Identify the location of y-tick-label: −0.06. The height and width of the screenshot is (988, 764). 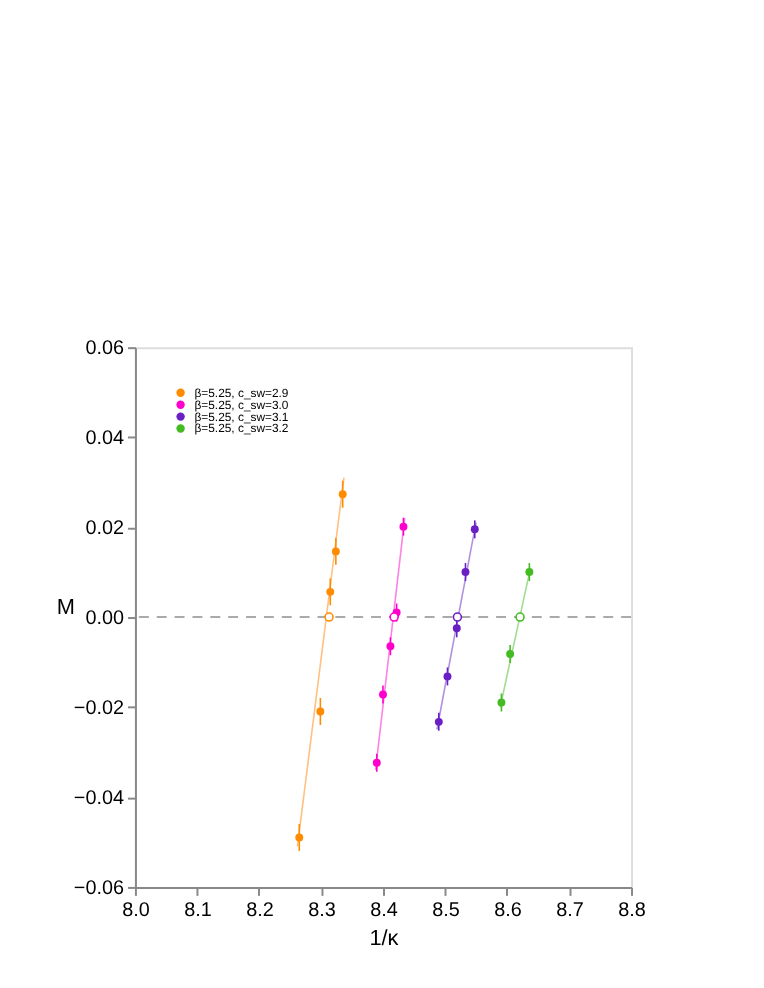
(99, 888).